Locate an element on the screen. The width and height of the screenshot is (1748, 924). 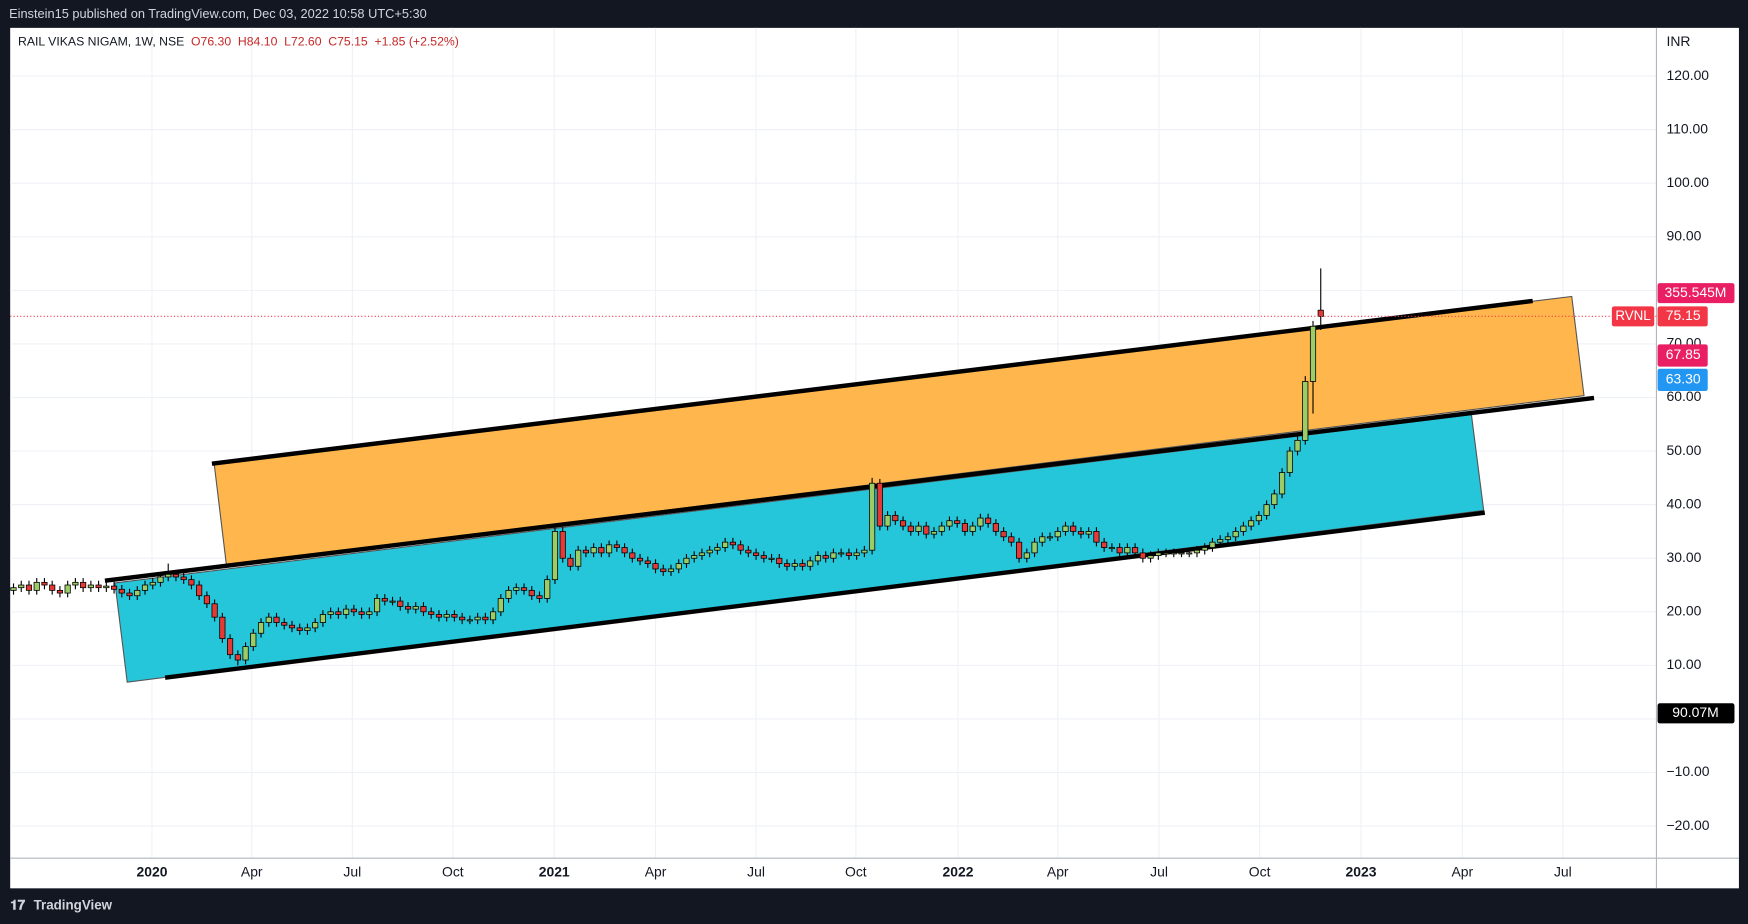
y-tick-label: 110.00 is located at coordinates (1687, 128).